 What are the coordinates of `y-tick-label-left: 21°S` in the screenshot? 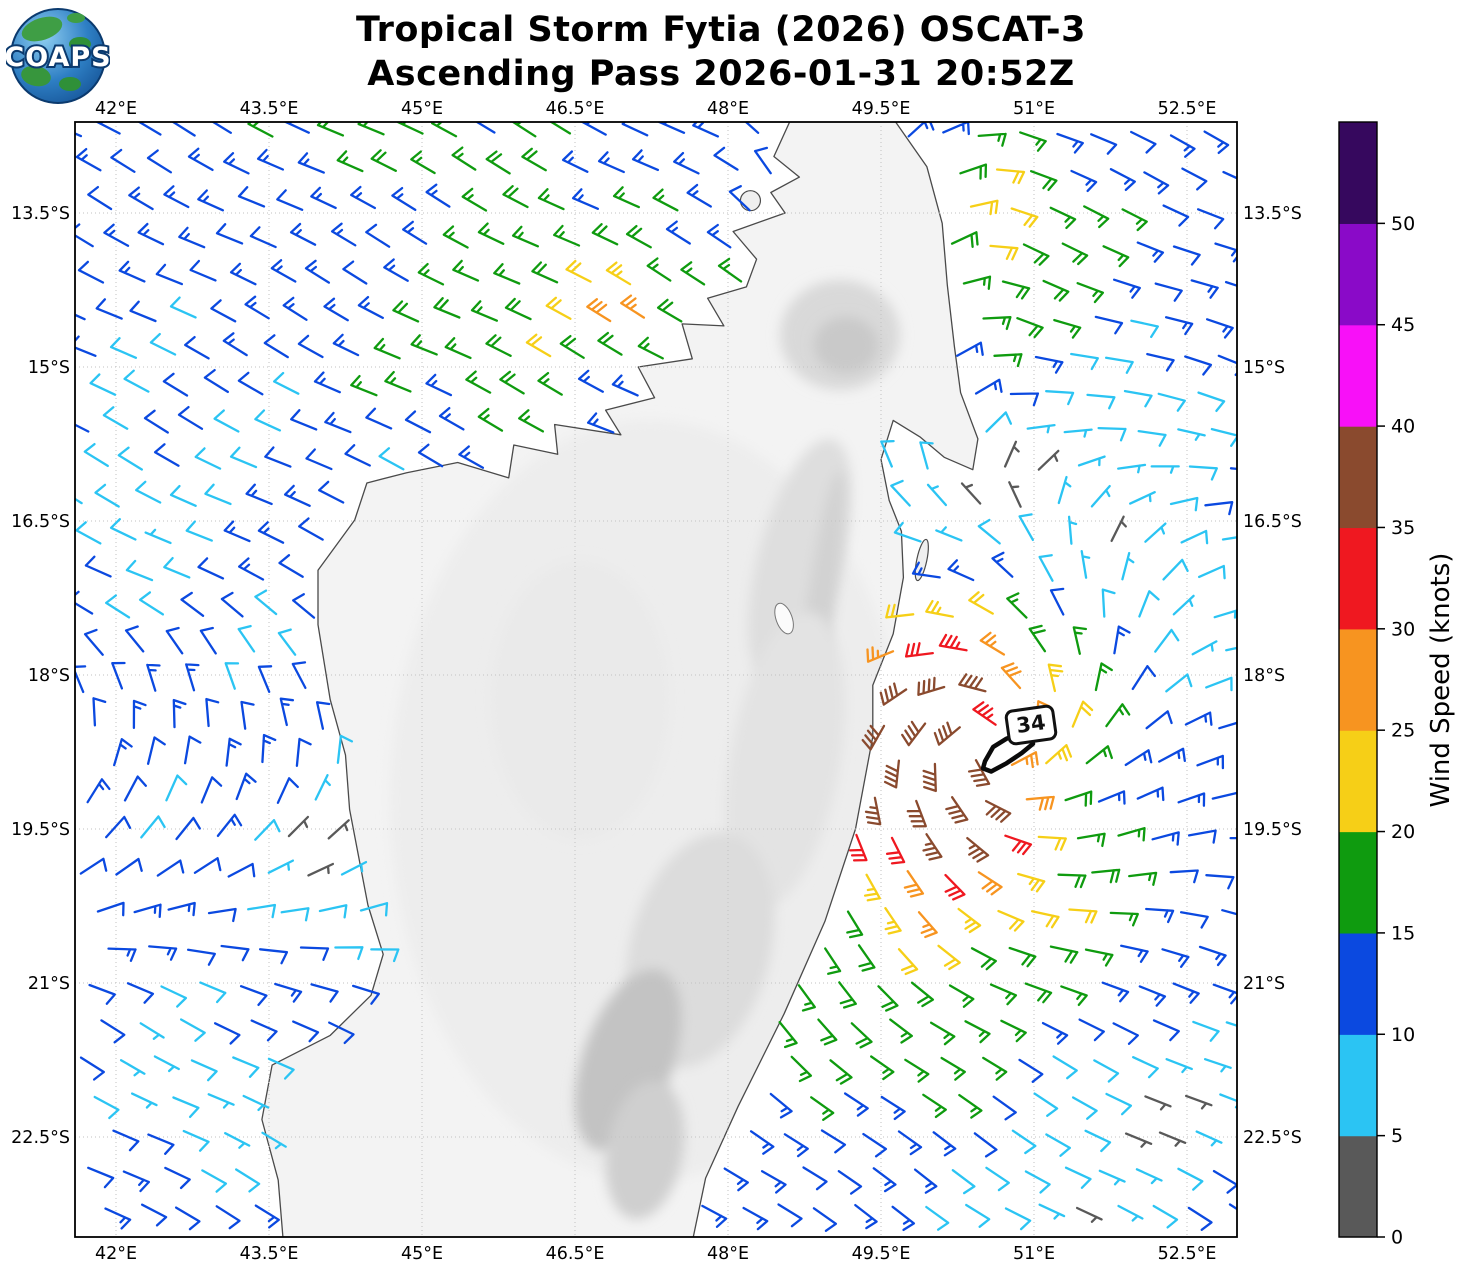 It's located at (49, 984).